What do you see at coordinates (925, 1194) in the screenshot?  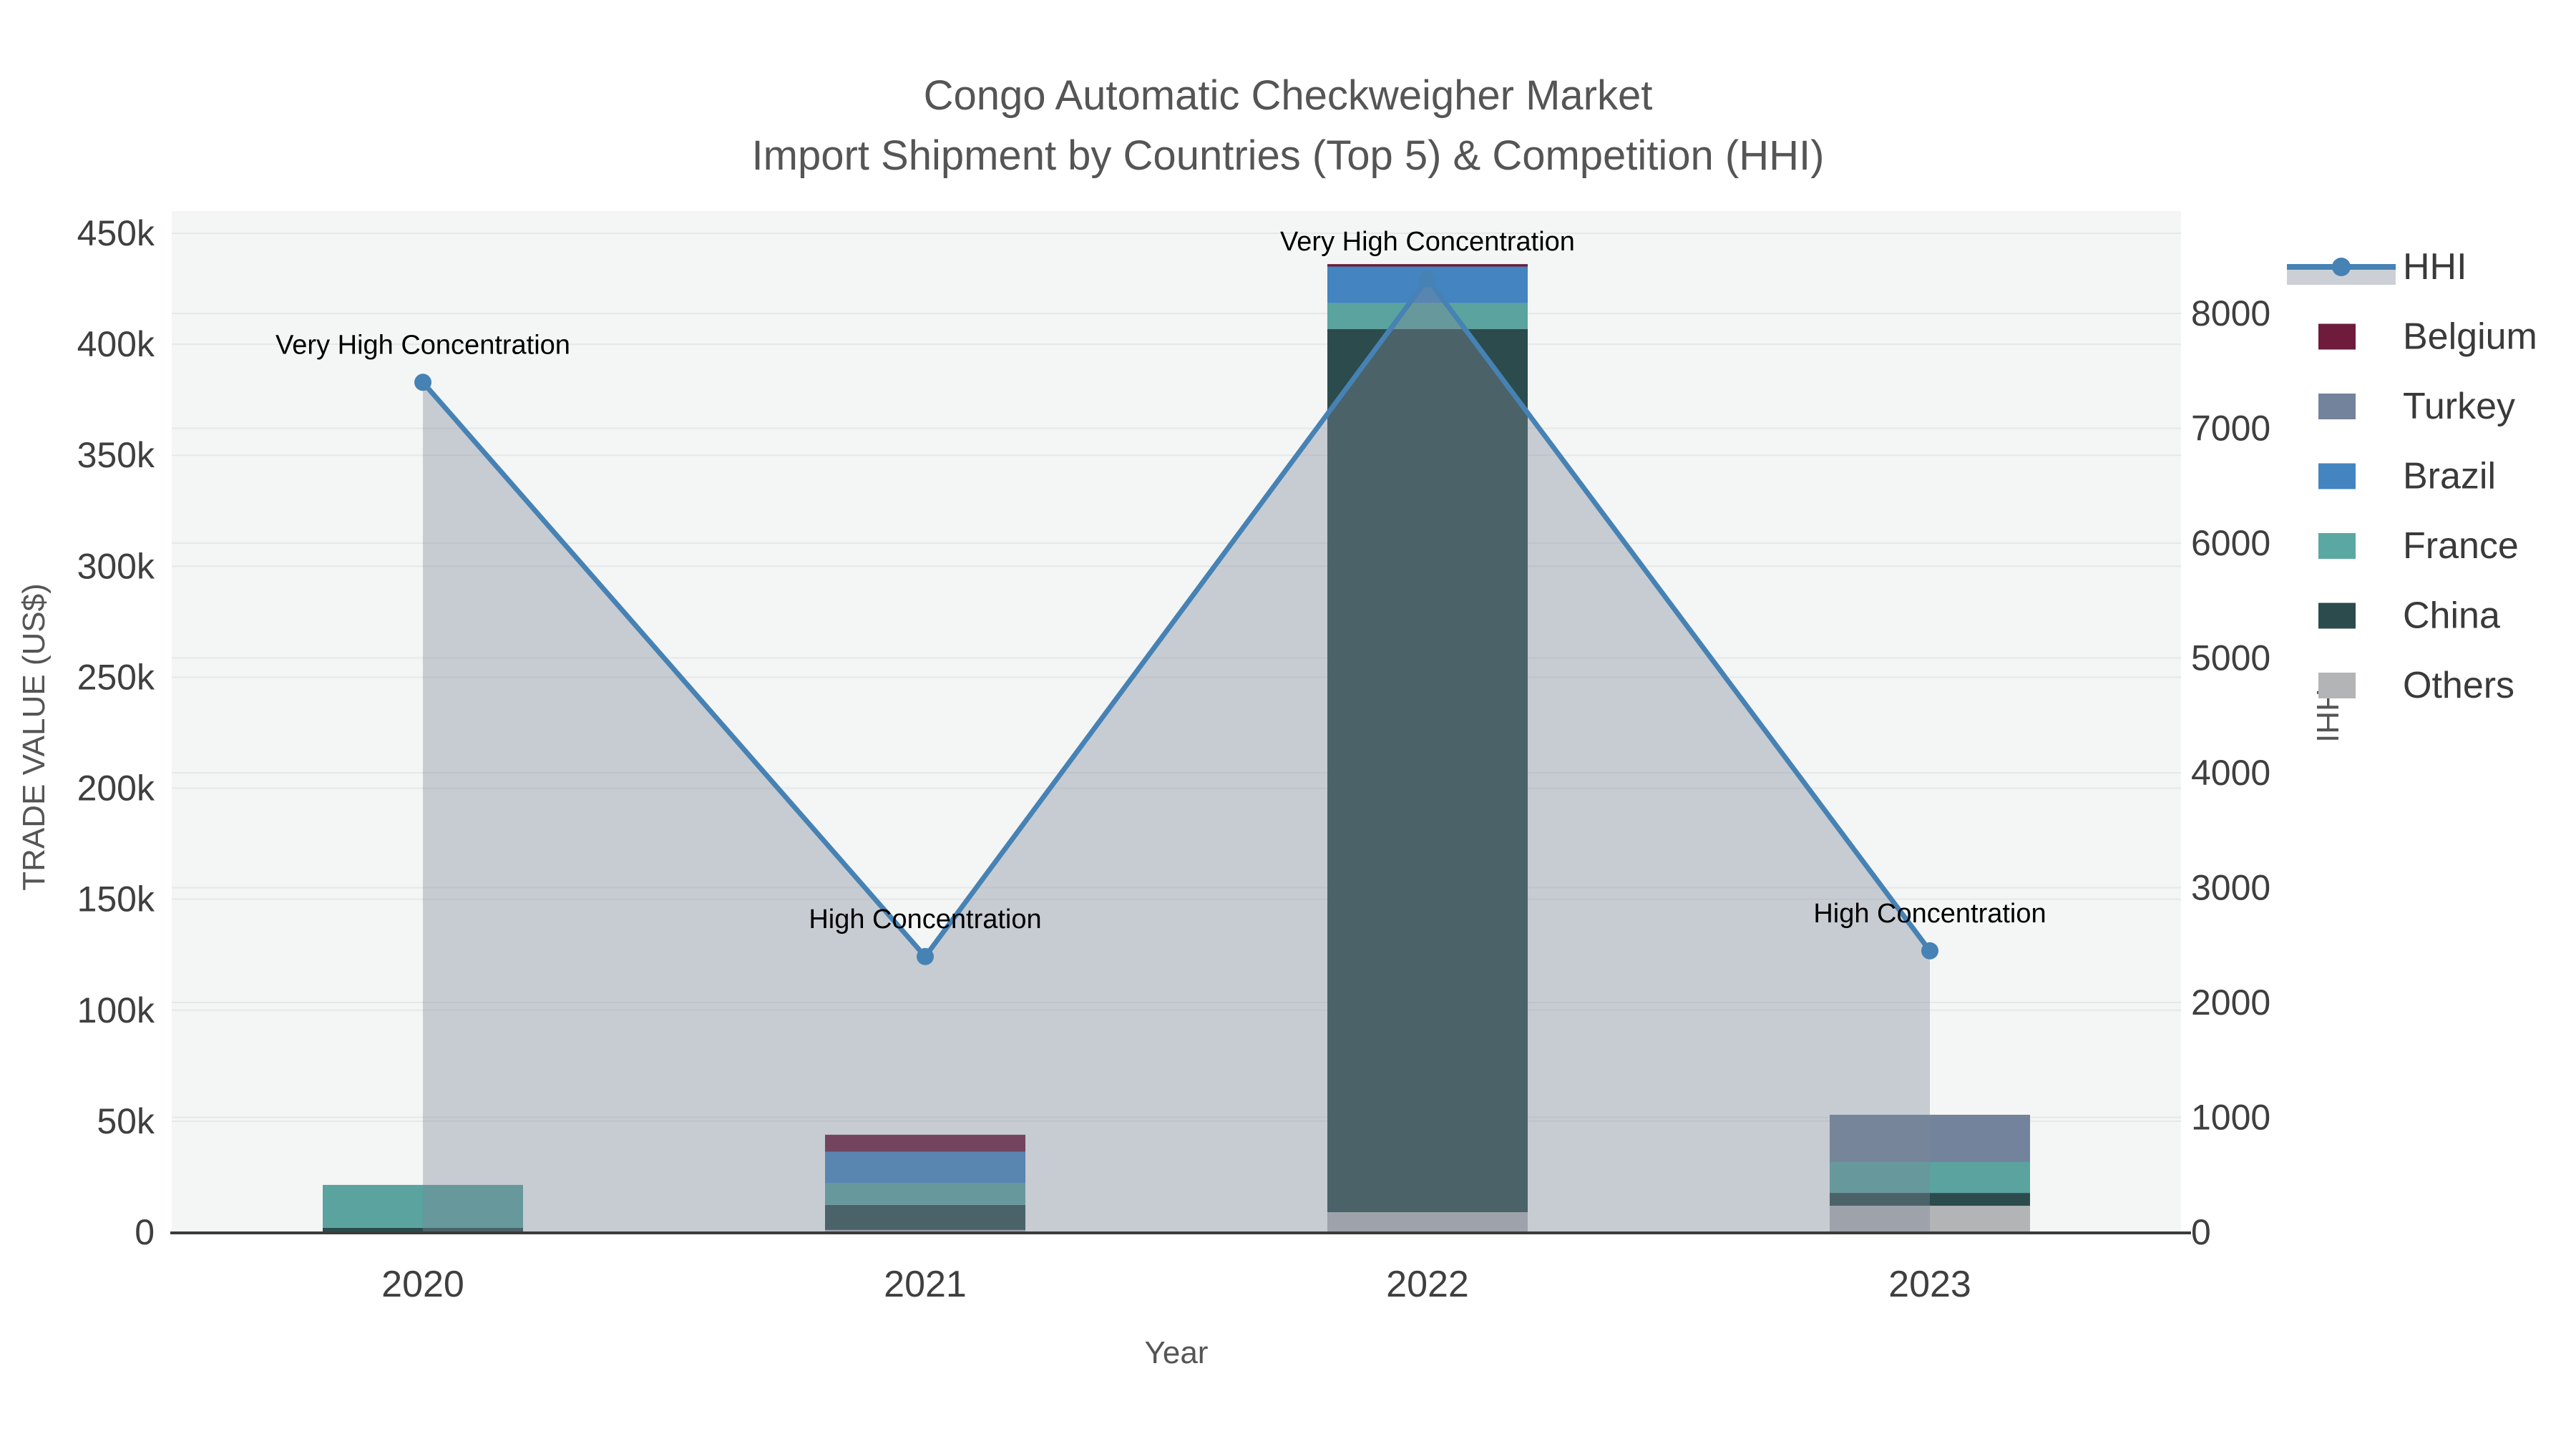 I see `bar-segment-france-2021` at bounding box center [925, 1194].